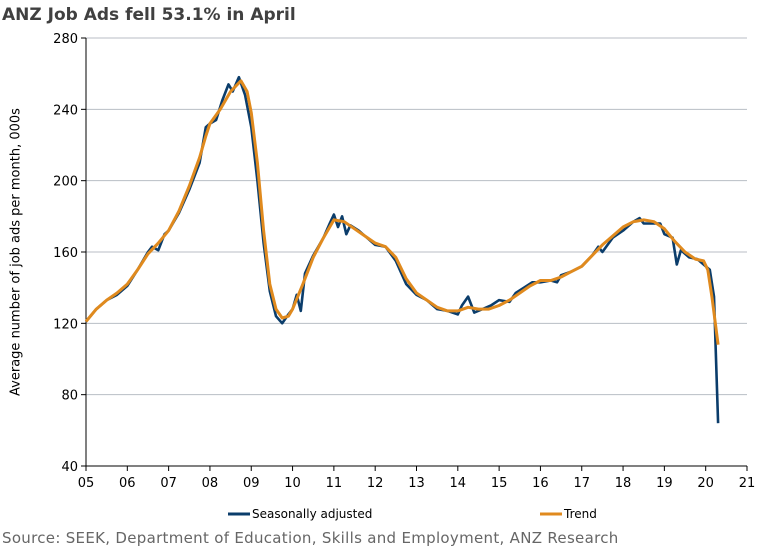  I want to click on y-tick-label: 160, so click(65, 253).